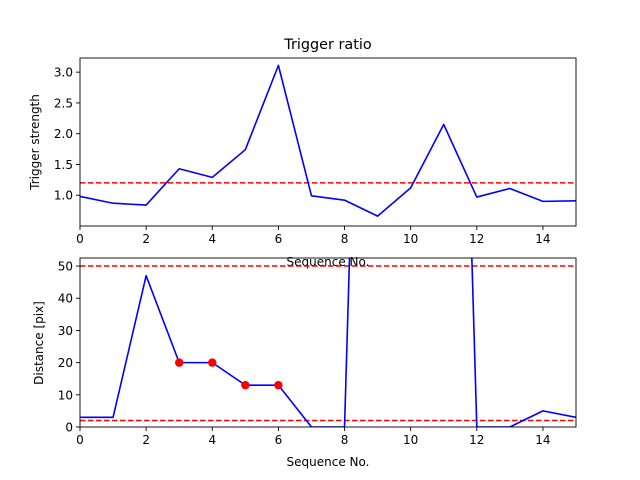 The width and height of the screenshot is (640, 480). What do you see at coordinates (35, 142) in the screenshot?
I see `y-axis-label: Trigger strength` at bounding box center [35, 142].